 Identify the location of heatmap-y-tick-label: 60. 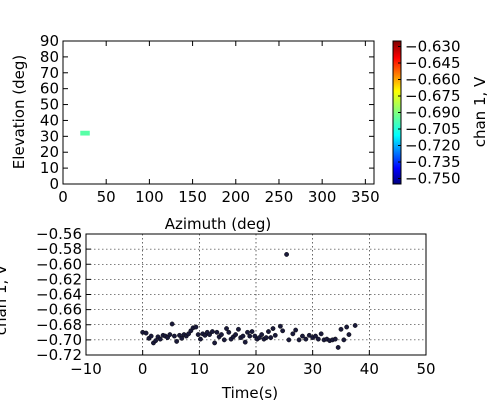
(49, 89).